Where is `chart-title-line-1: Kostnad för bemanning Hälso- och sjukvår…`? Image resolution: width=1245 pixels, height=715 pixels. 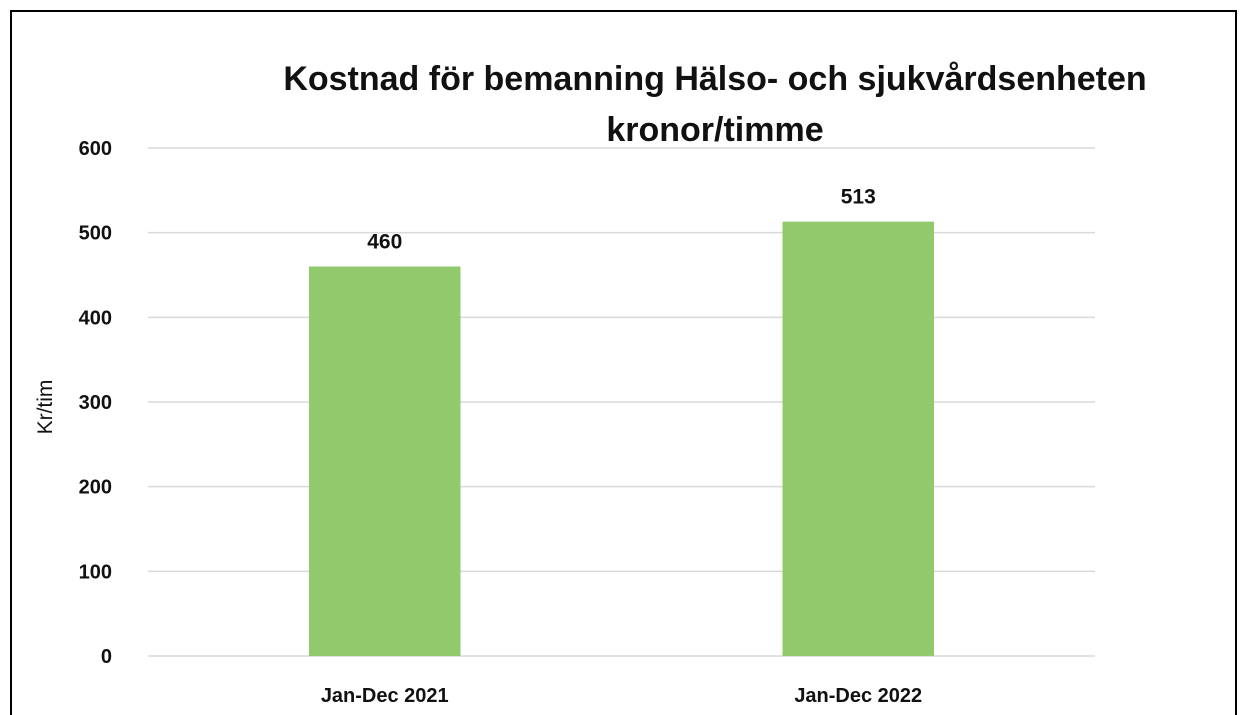 chart-title-line-1: Kostnad för bemanning Hälso- och sjukvår… is located at coordinates (714, 79).